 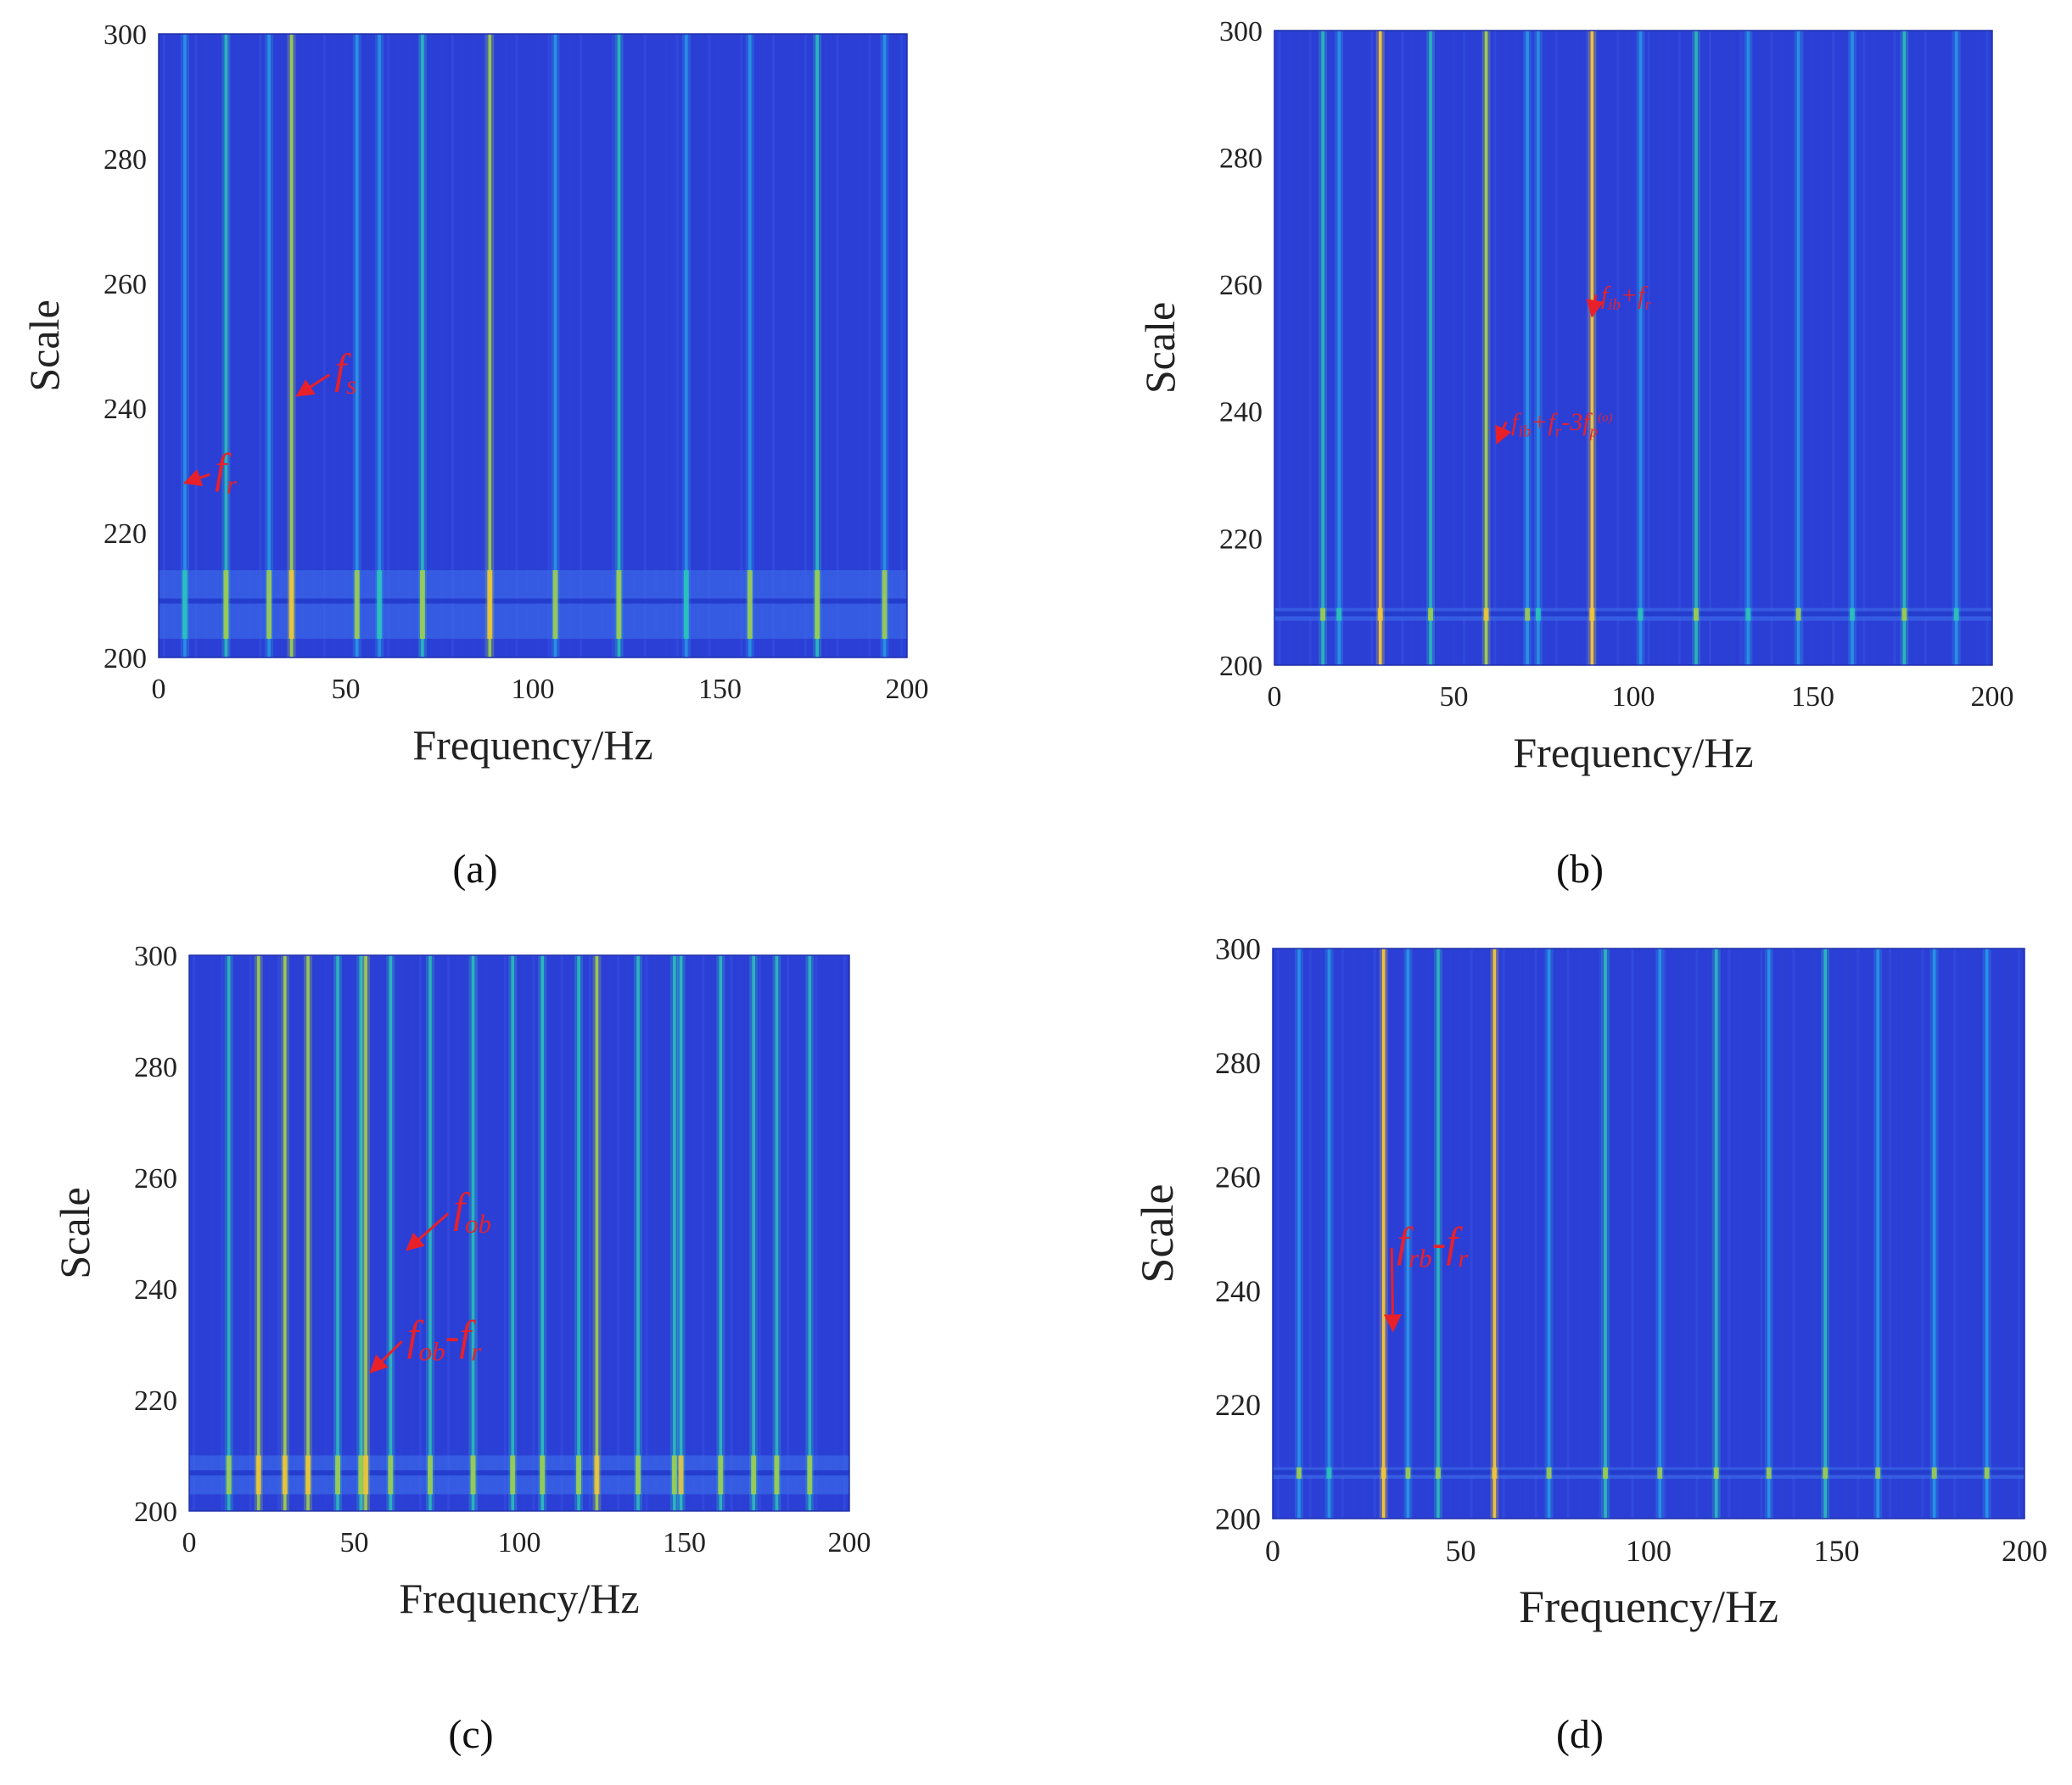 I want to click on panel-label-d: (d), so click(x=1580, y=1734).